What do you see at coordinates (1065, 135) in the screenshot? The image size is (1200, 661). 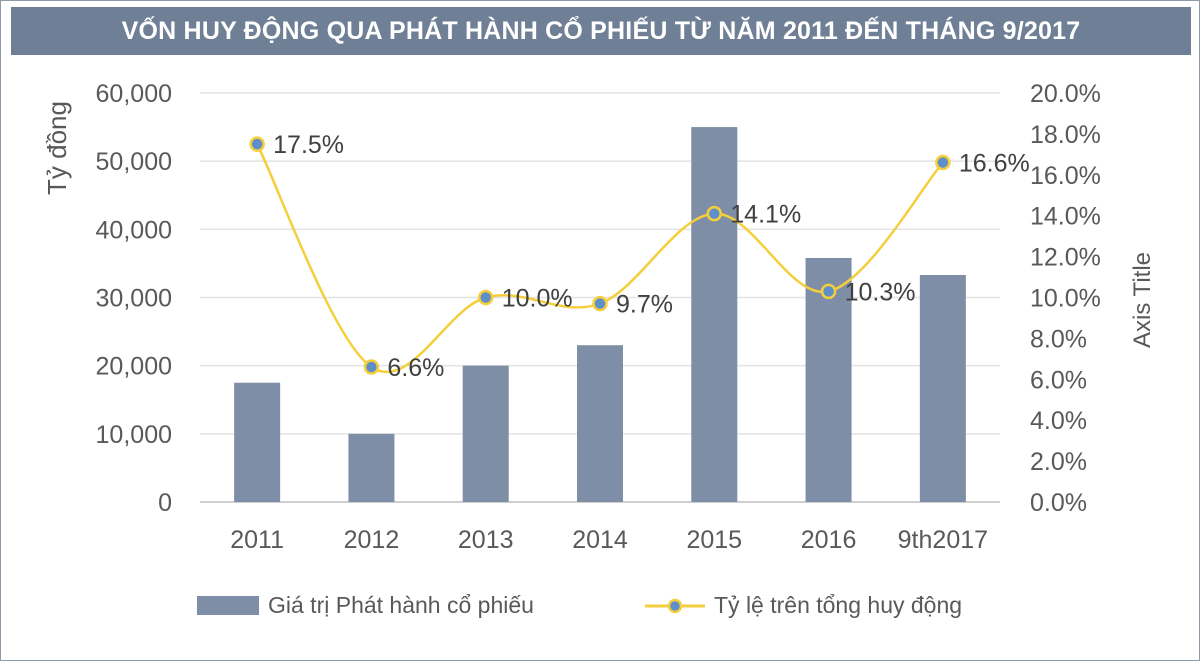 I see `right-tick-label: 18.0%` at bounding box center [1065, 135].